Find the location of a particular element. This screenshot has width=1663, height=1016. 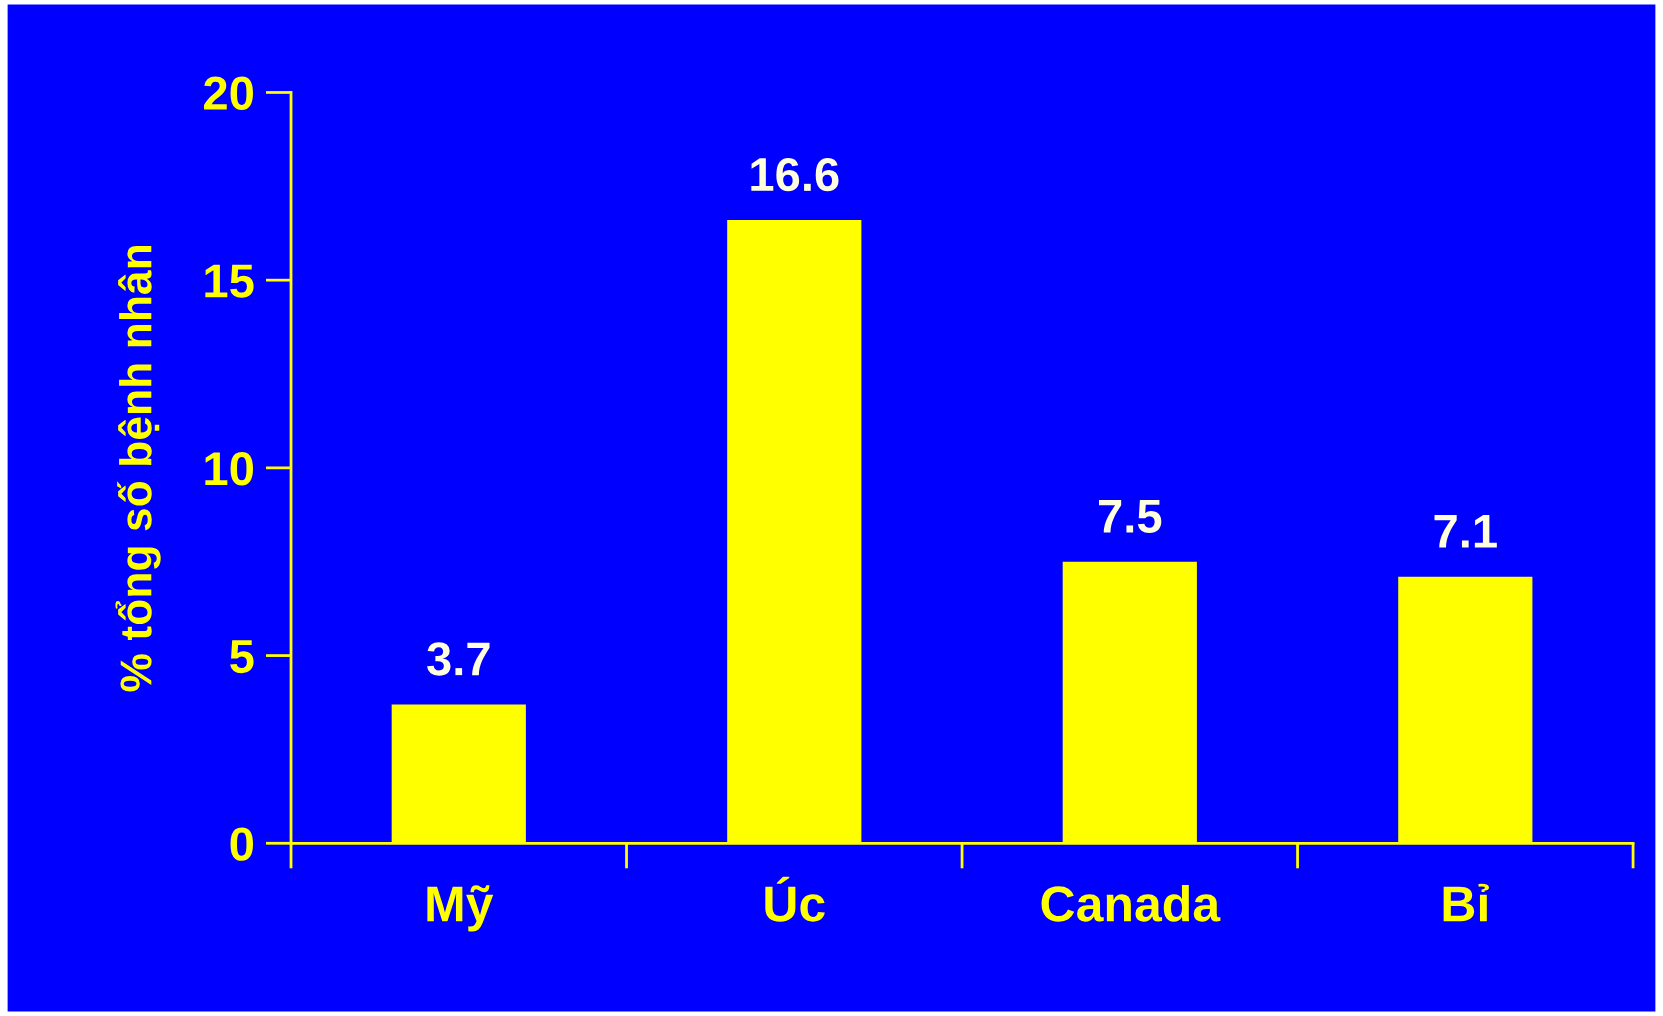

data-label: 3.7 is located at coordinates (458, 659).